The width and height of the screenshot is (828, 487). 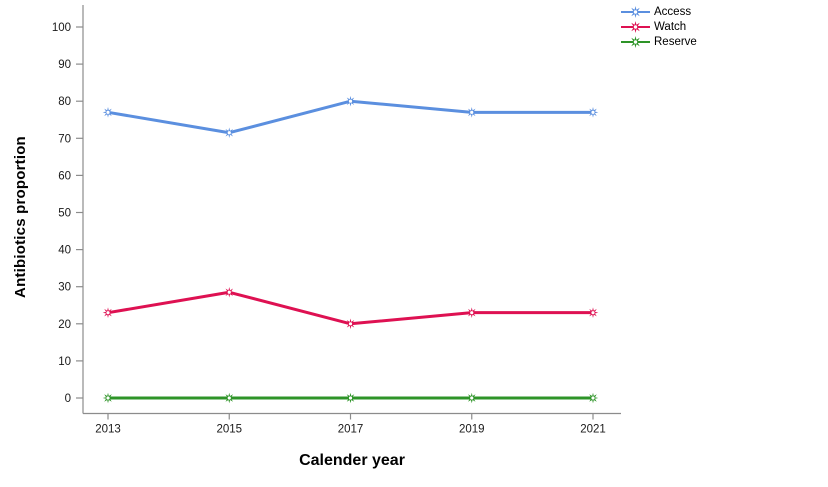 What do you see at coordinates (635, 26) in the screenshot?
I see `watch-star-marker-icon` at bounding box center [635, 26].